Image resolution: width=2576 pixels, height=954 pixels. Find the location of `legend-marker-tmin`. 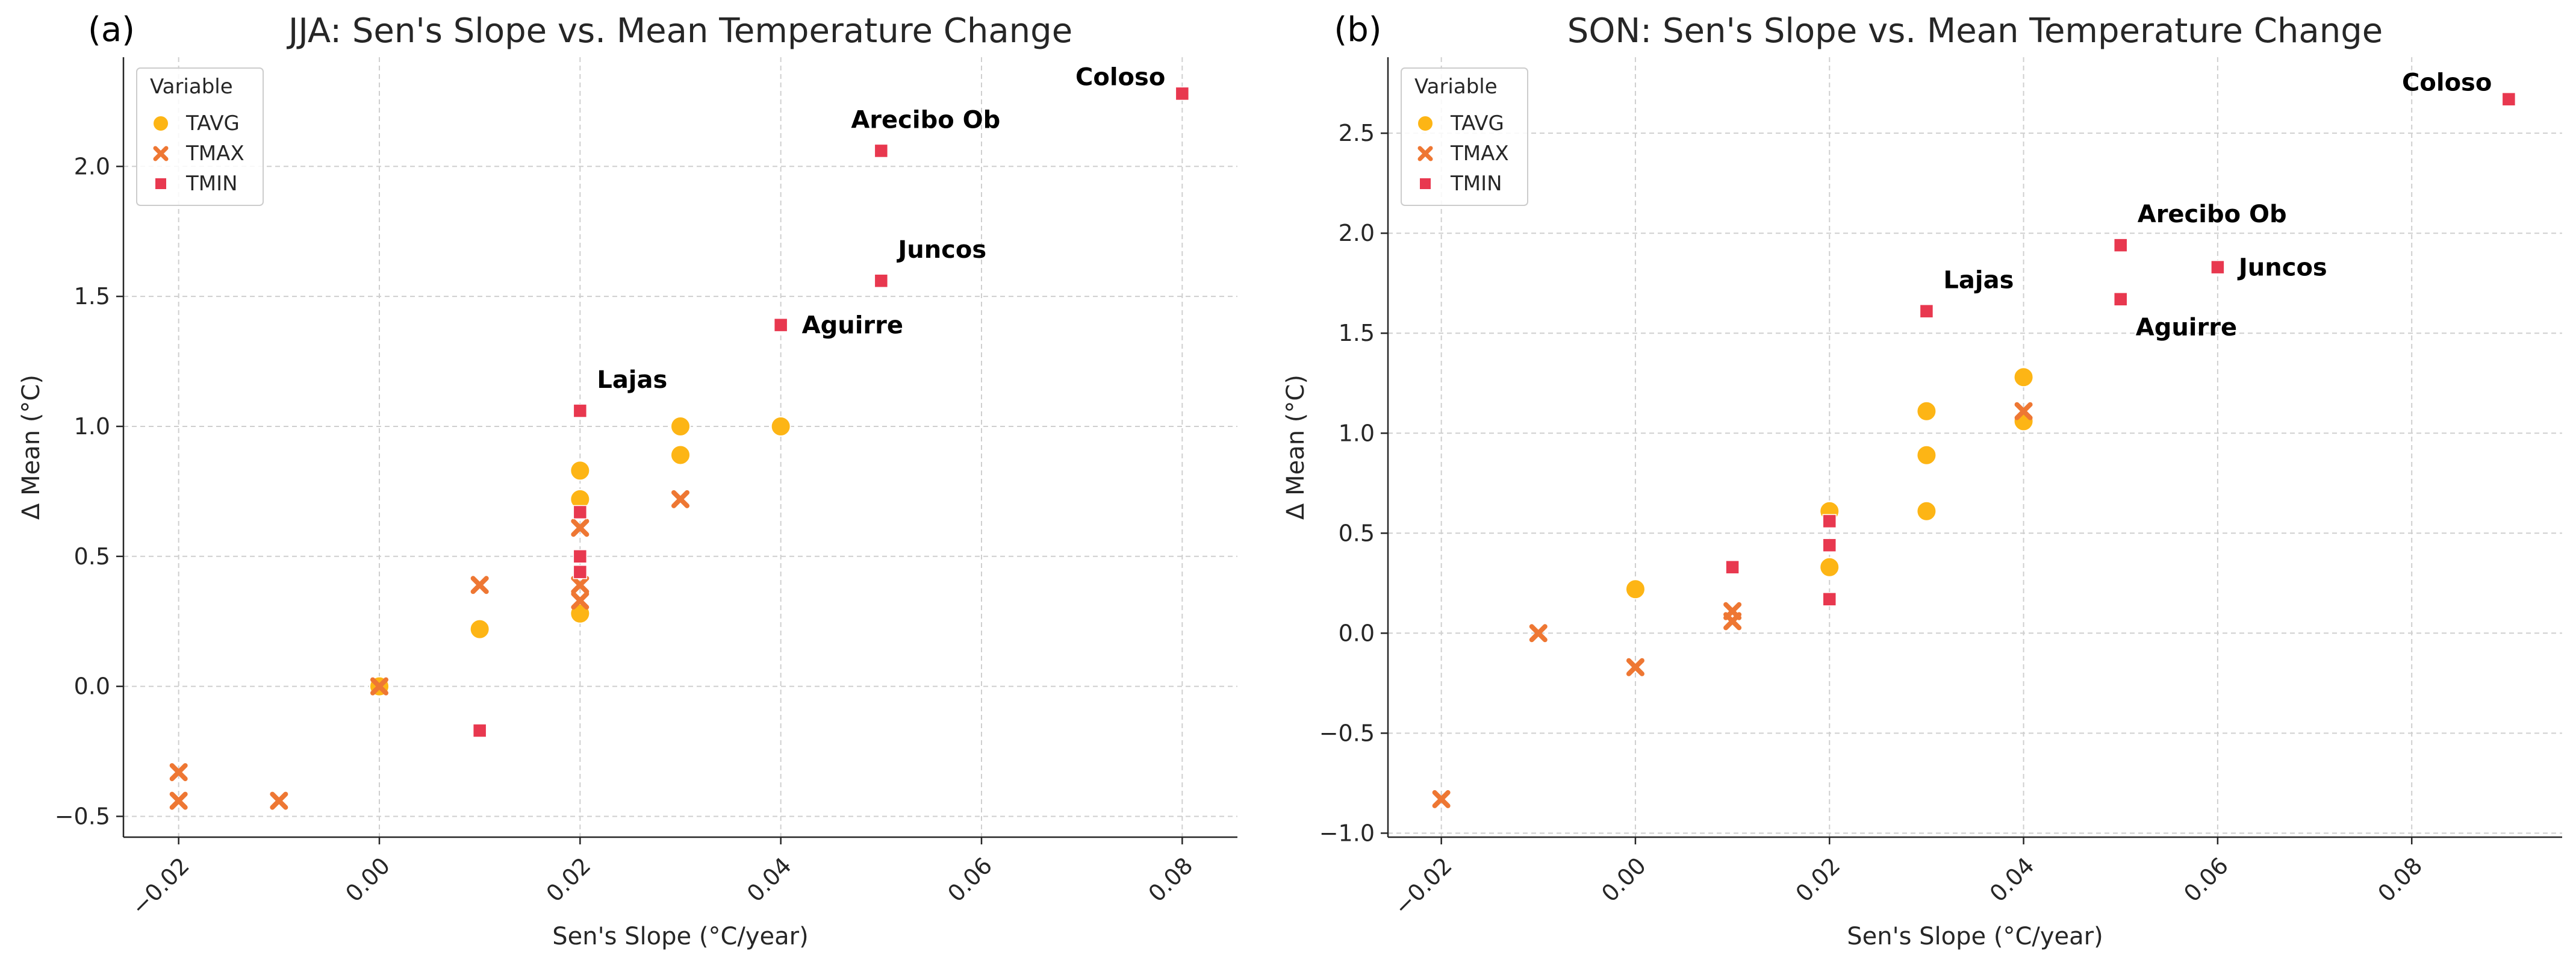

legend-marker-tmin is located at coordinates (161, 183).